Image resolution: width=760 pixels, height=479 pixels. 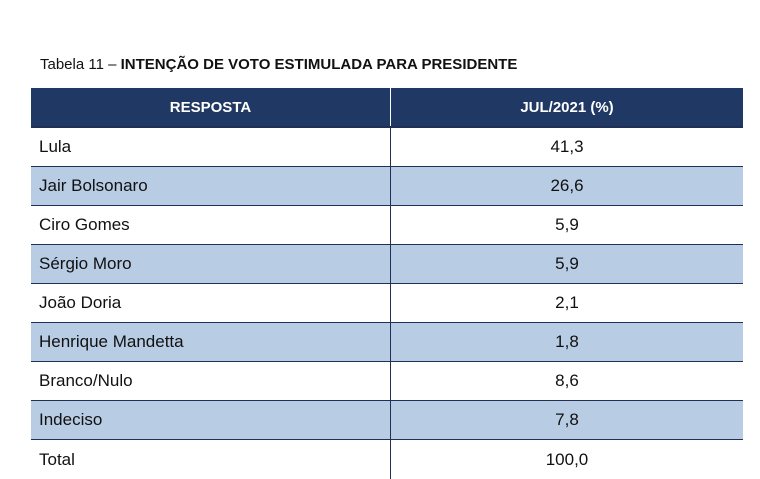 I want to click on table-row: João Doria 2,1, so click(x=387, y=303).